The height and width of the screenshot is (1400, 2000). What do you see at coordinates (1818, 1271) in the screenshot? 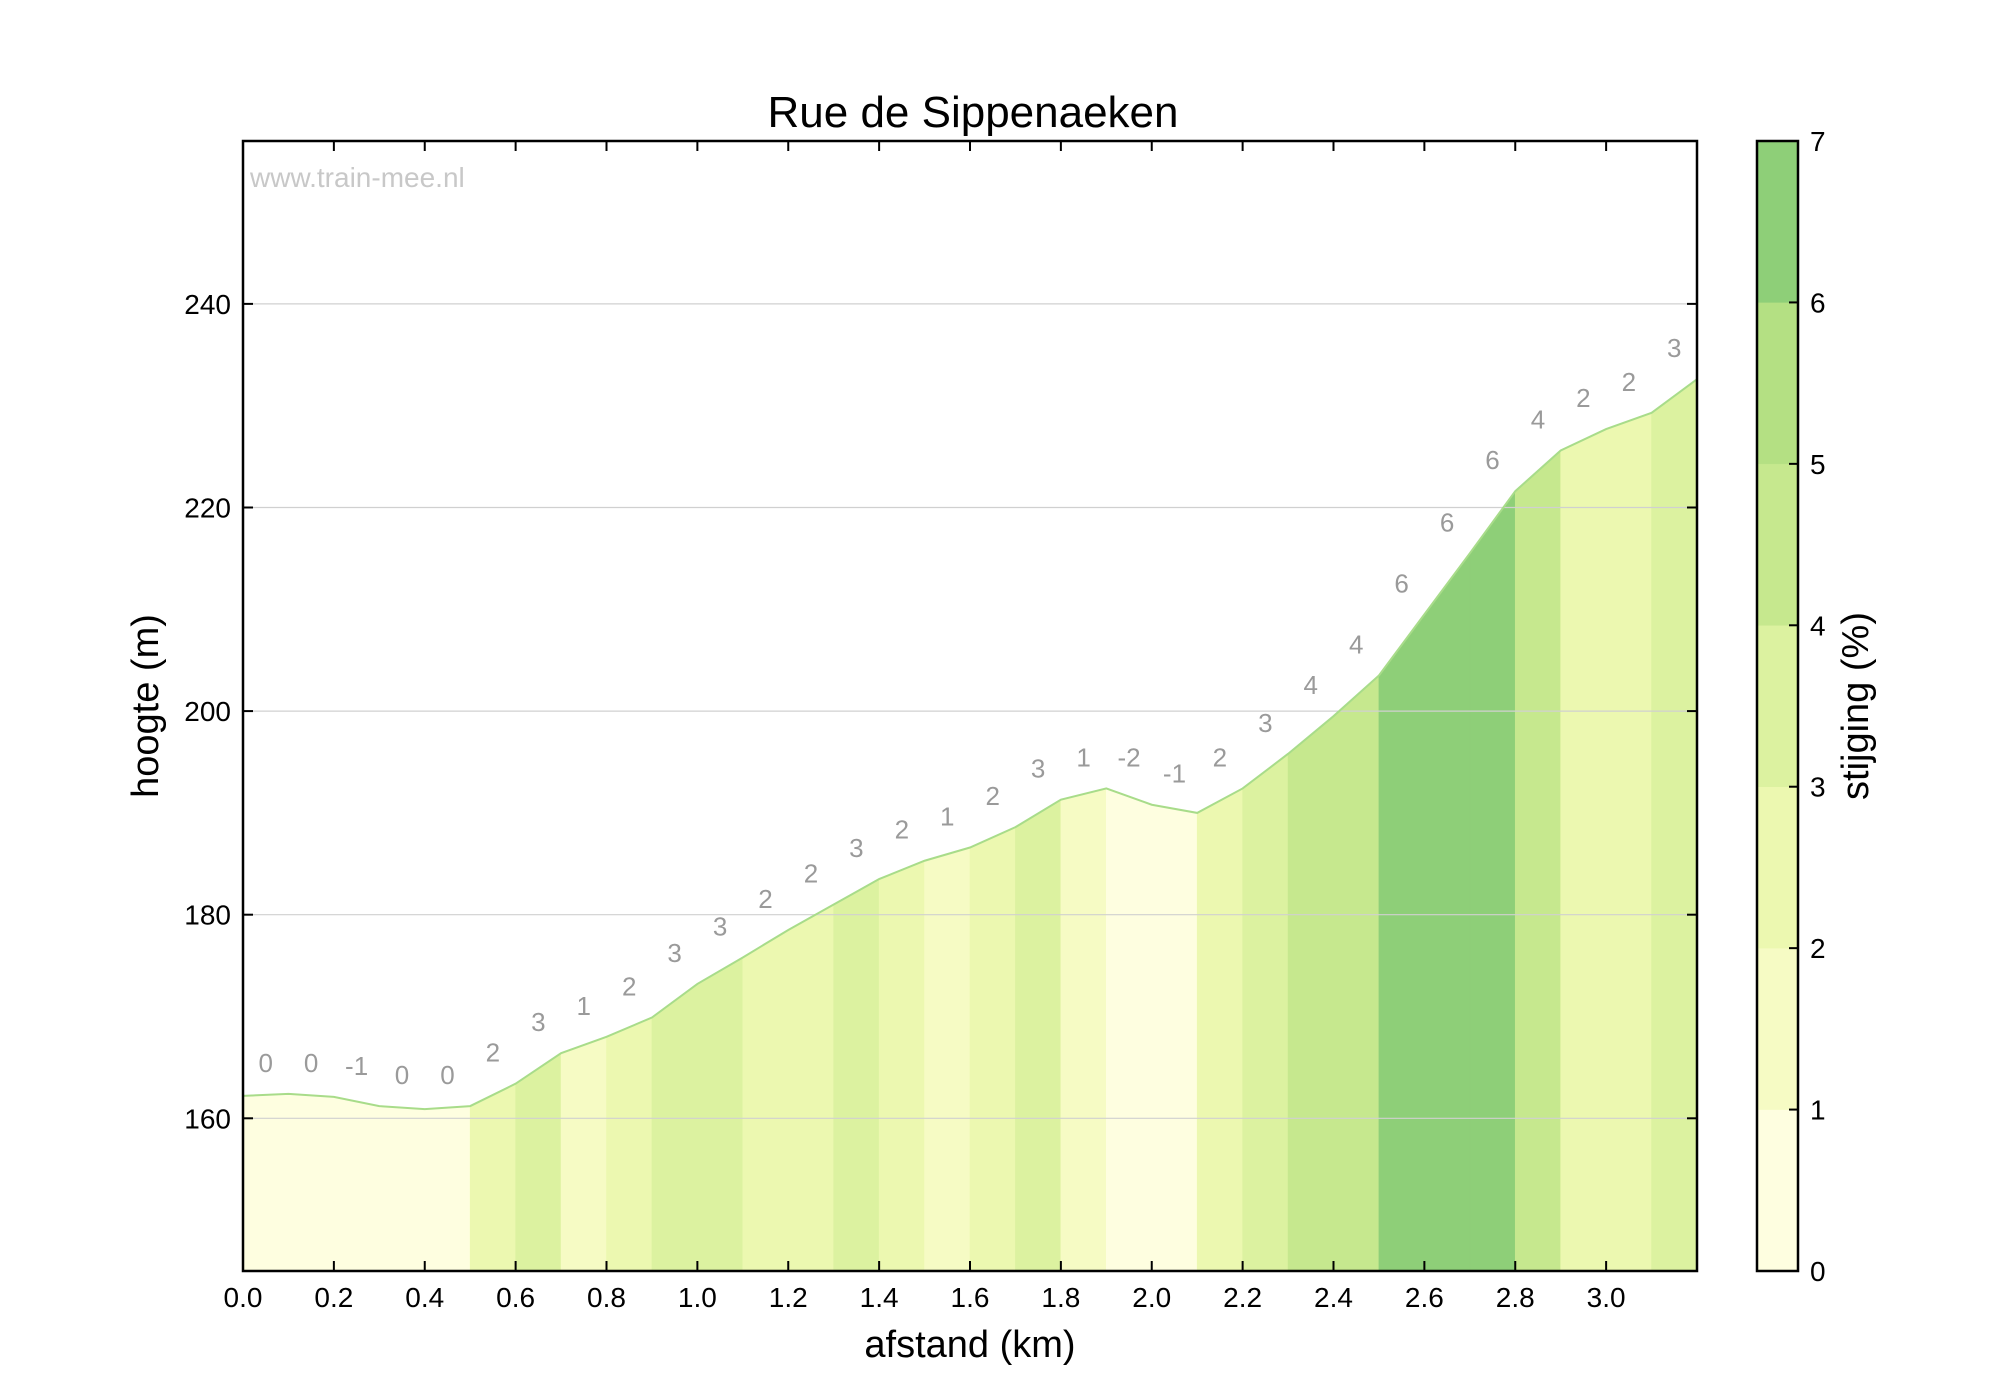
I see `colorbar-tick-label: 0` at bounding box center [1818, 1271].